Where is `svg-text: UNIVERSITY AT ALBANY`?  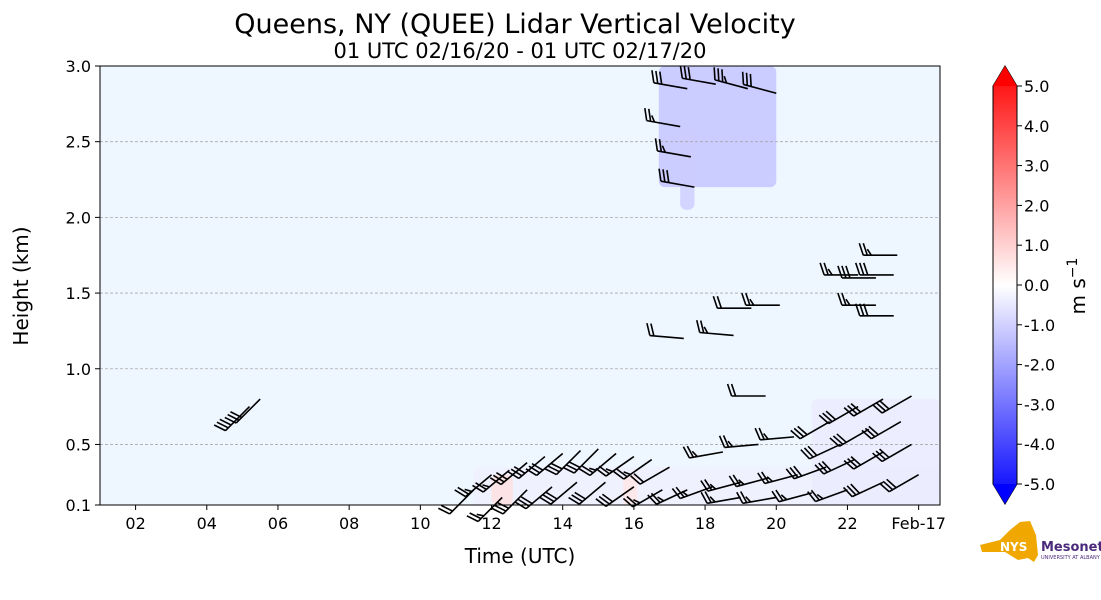 svg-text: UNIVERSITY AT ALBANY is located at coordinates (1071, 558).